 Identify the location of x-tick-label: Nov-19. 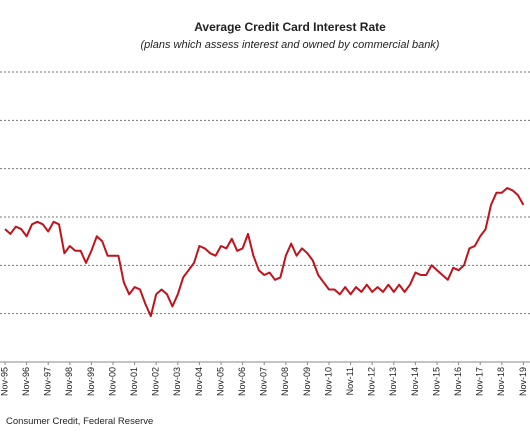
(523, 381).